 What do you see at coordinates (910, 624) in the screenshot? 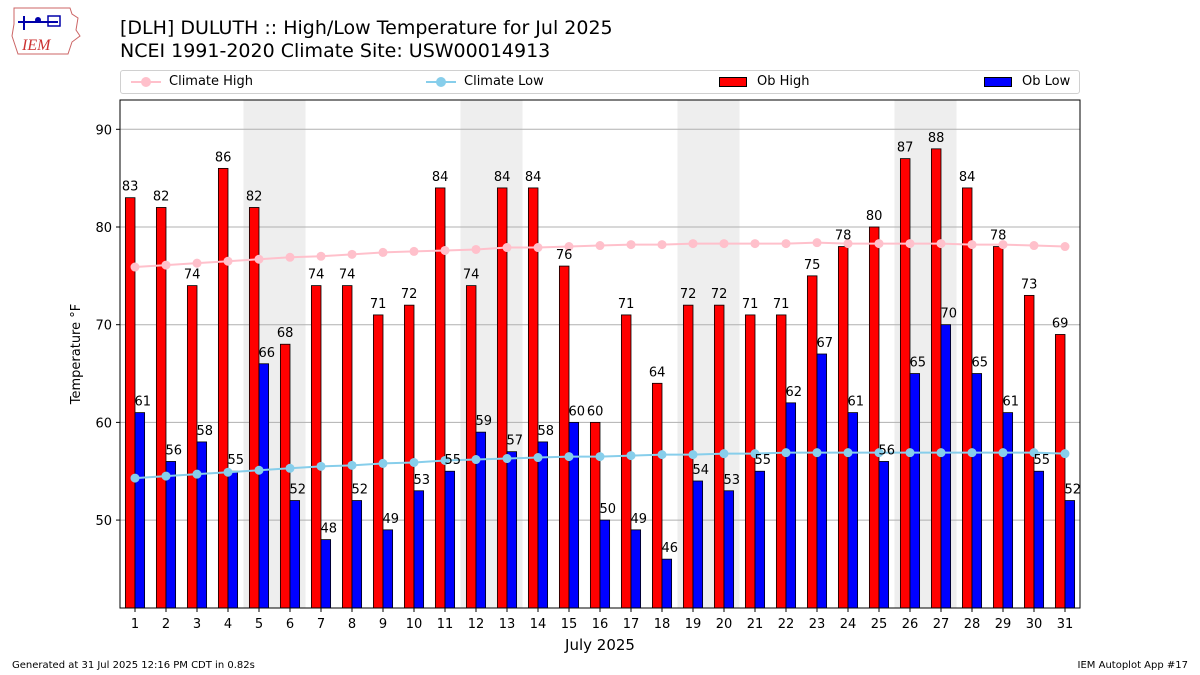
I see `x-tick-label: 26` at bounding box center [910, 624].